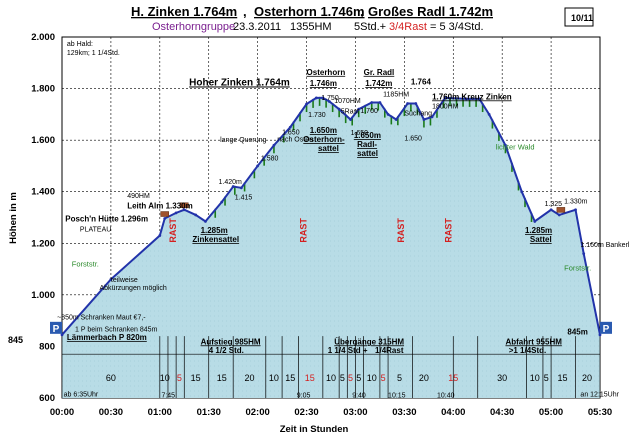 The image size is (629, 445). I want to click on annotation-49: Lämmerbach P 820m, so click(107, 337).